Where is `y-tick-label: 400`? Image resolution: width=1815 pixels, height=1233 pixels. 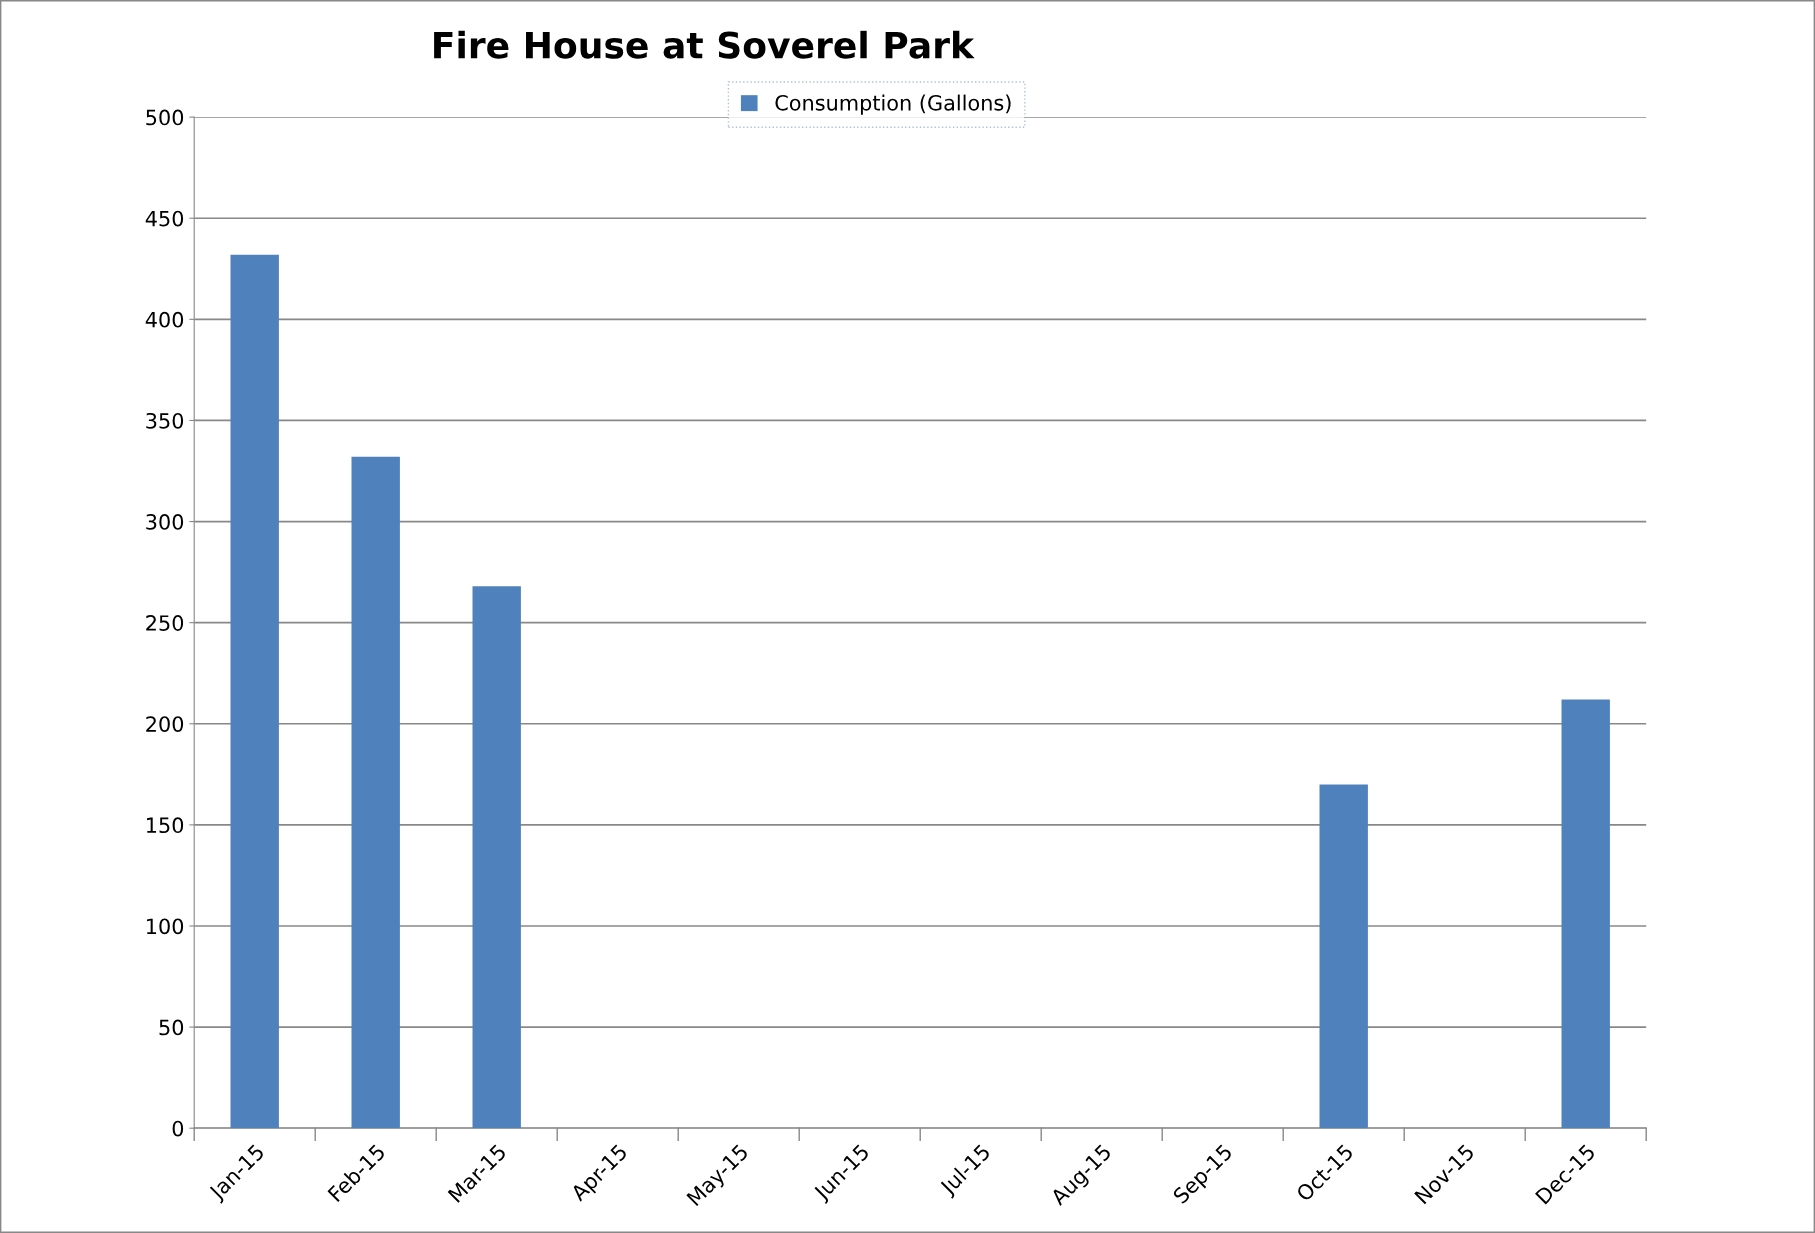
y-tick-label: 400 is located at coordinates (164, 319).